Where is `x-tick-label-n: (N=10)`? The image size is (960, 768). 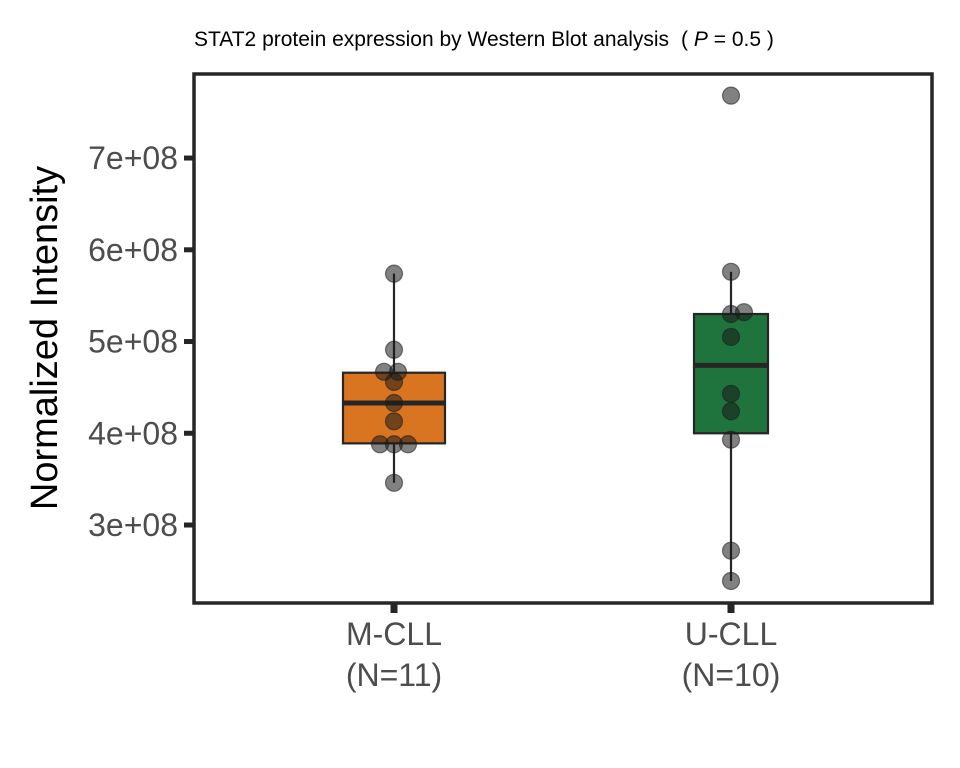 x-tick-label-n: (N=10) is located at coordinates (731, 675).